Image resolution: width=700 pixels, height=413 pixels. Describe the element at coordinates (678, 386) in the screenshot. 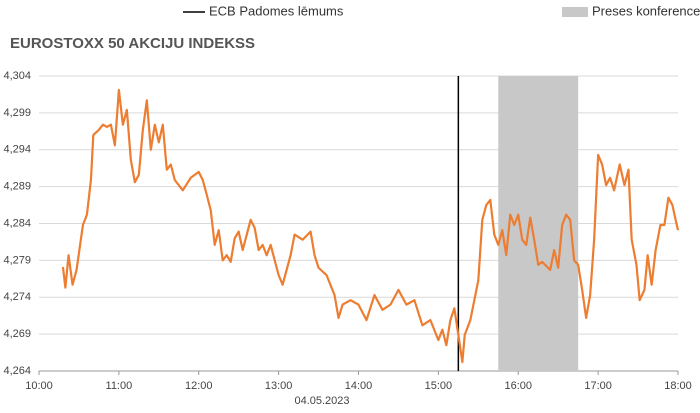

I see `x-tick-label: 18:00` at that location.